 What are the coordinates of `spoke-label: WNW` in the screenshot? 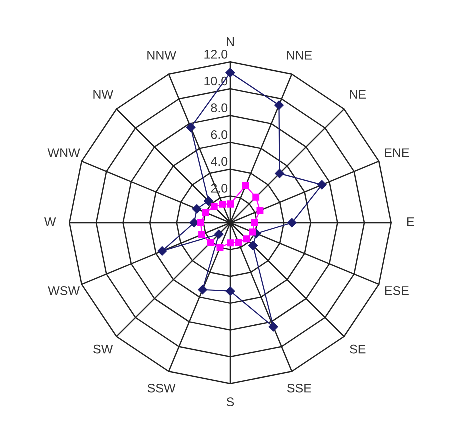 It's located at (64, 153).